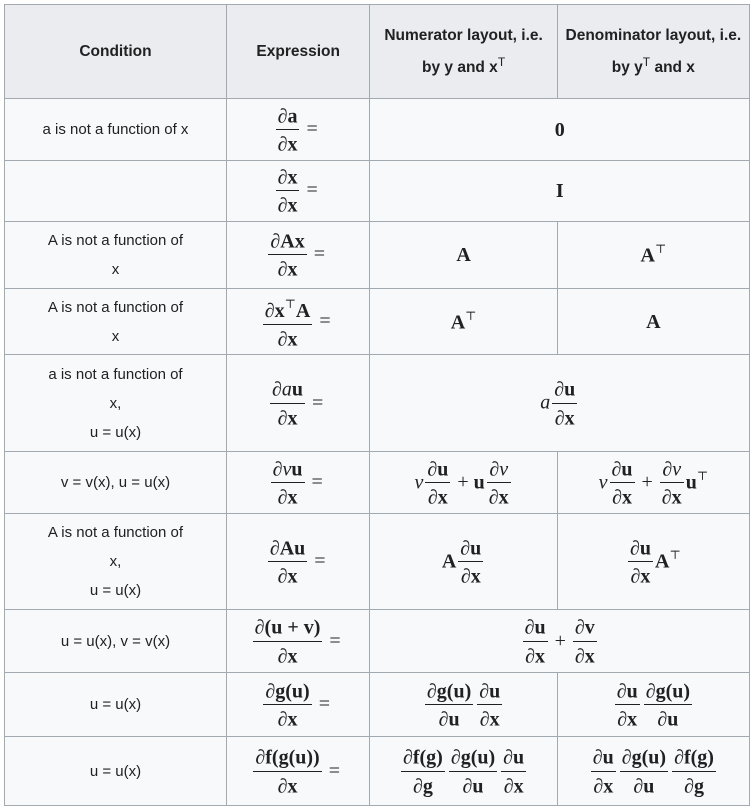 The image size is (754, 811). What do you see at coordinates (115, 771) in the screenshot?
I see `condition-line: u = u(x)` at bounding box center [115, 771].